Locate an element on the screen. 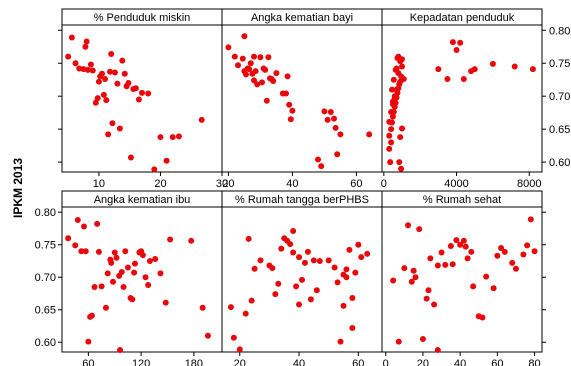 This screenshot has height=366, width=571. panel-5: % Rumah tangga berPHBS 20 40 60 is located at coordinates (302, 278).